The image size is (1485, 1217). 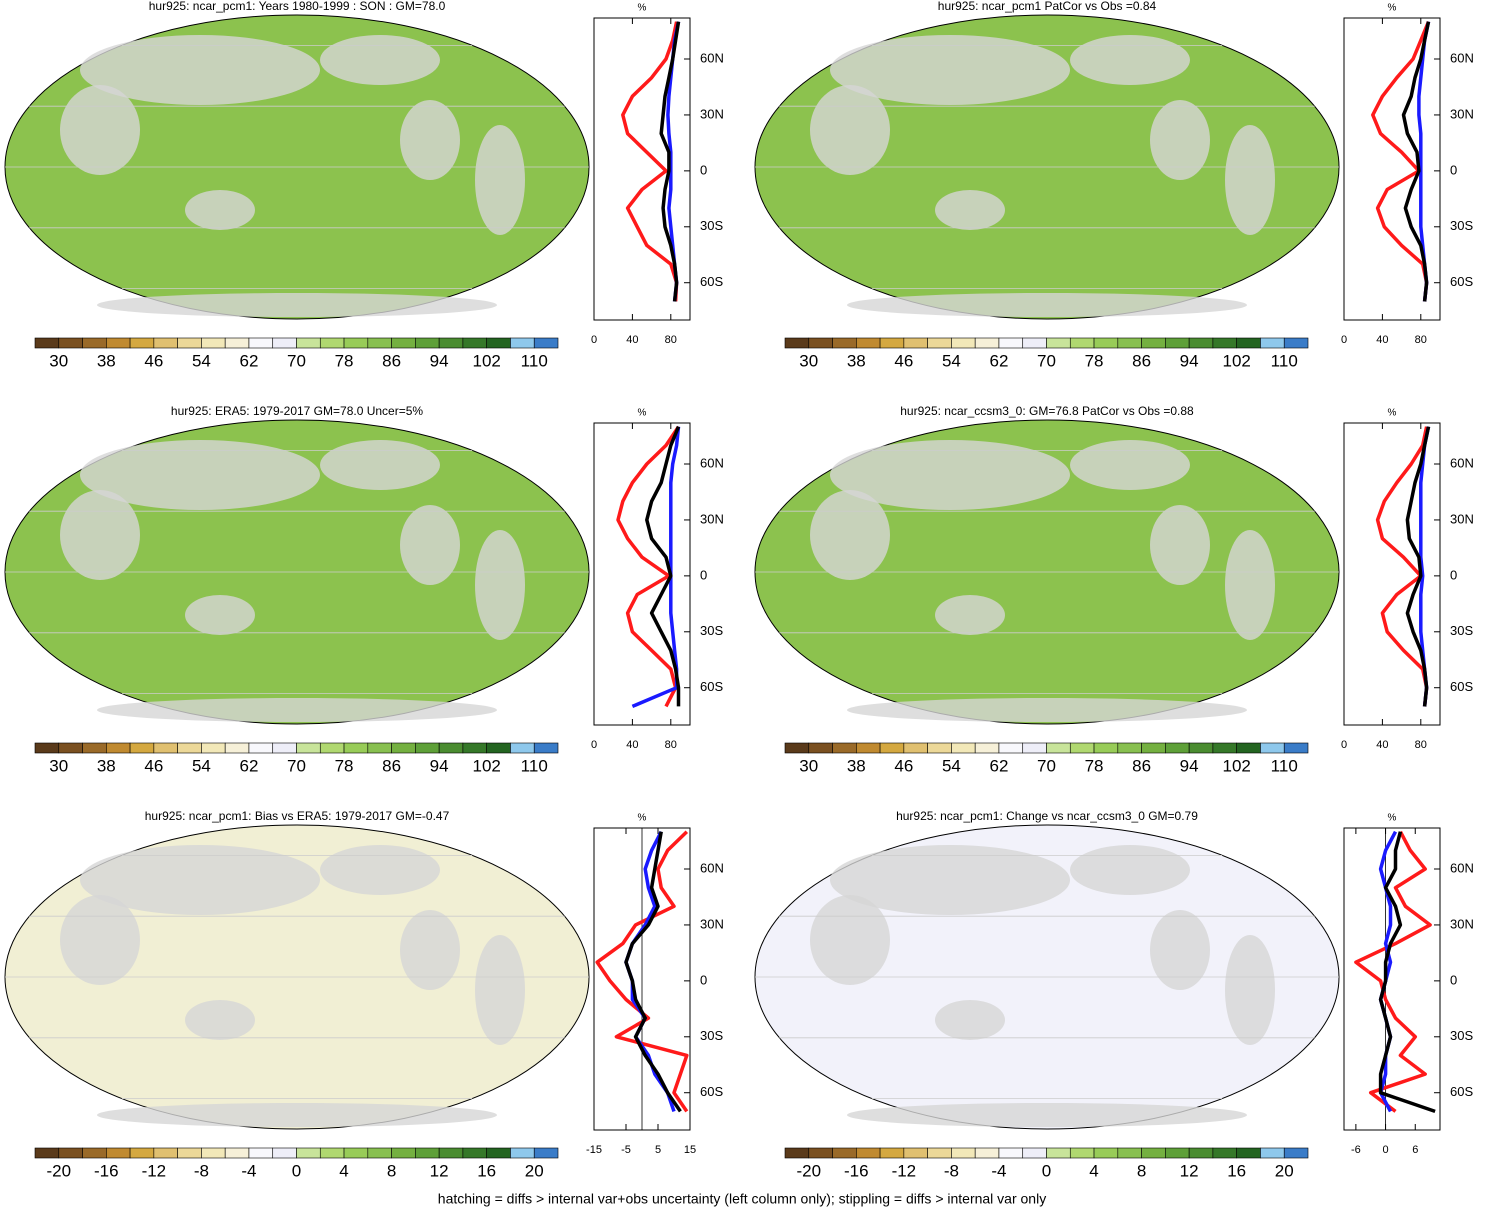 What do you see at coordinates (1453, 574) in the screenshot?
I see `y-tick-label: 0` at bounding box center [1453, 574].